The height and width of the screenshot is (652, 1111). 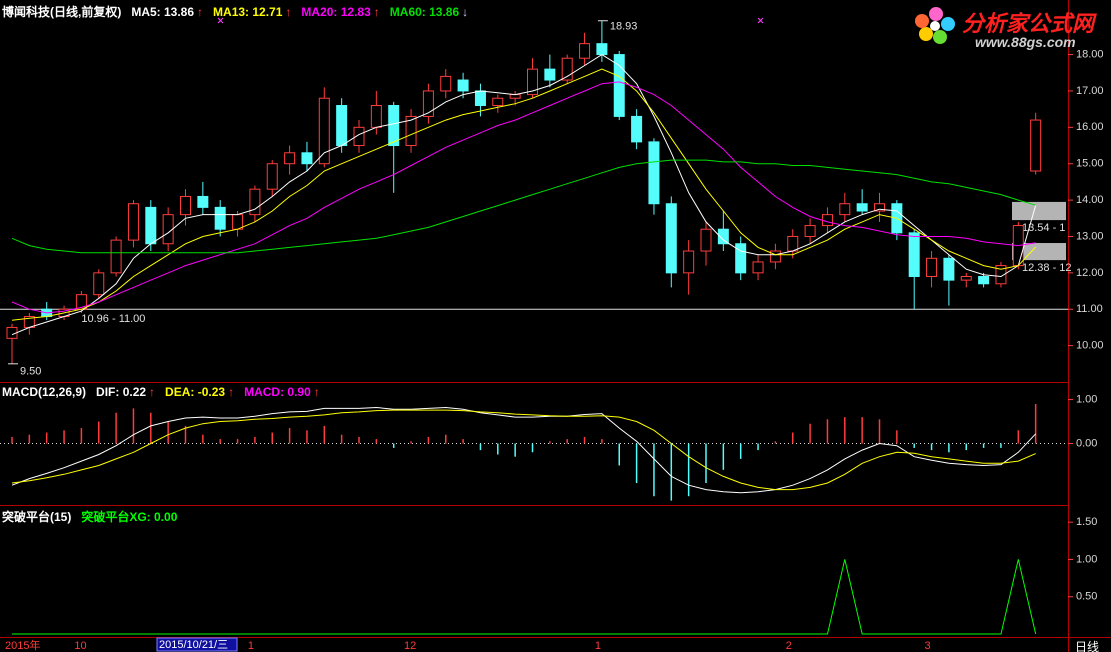 I want to click on legend: 突破平台(15) 突破平台XG: 0.00, so click(x=90, y=516).